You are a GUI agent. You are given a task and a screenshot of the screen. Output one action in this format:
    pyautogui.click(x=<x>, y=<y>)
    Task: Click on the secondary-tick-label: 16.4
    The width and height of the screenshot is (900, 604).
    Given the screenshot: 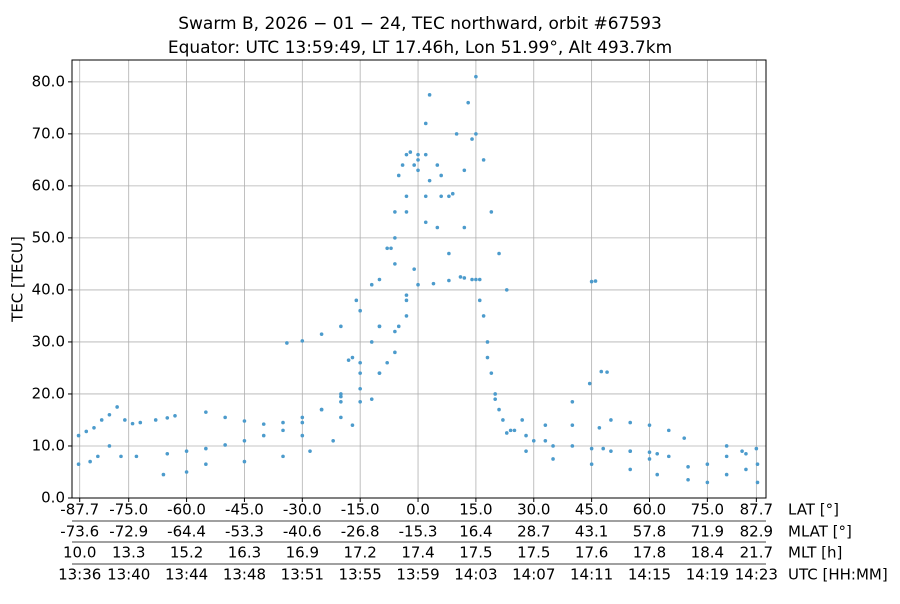 What is the action you would take?
    pyautogui.click(x=475, y=532)
    